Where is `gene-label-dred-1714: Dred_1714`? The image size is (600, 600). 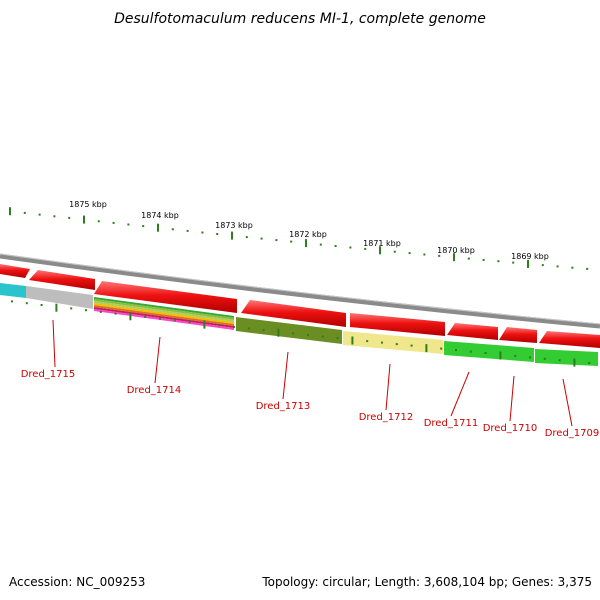 gene-label-dred-1714: Dred_1714 is located at coordinates (154, 390).